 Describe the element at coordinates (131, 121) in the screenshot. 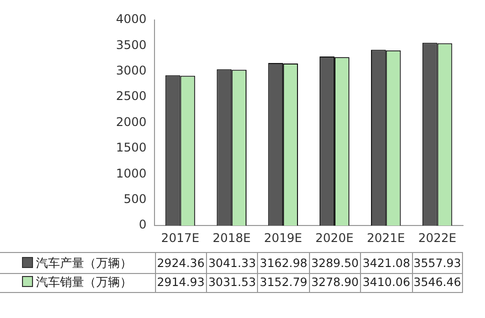

I see `y-tick-label: 2000` at that location.